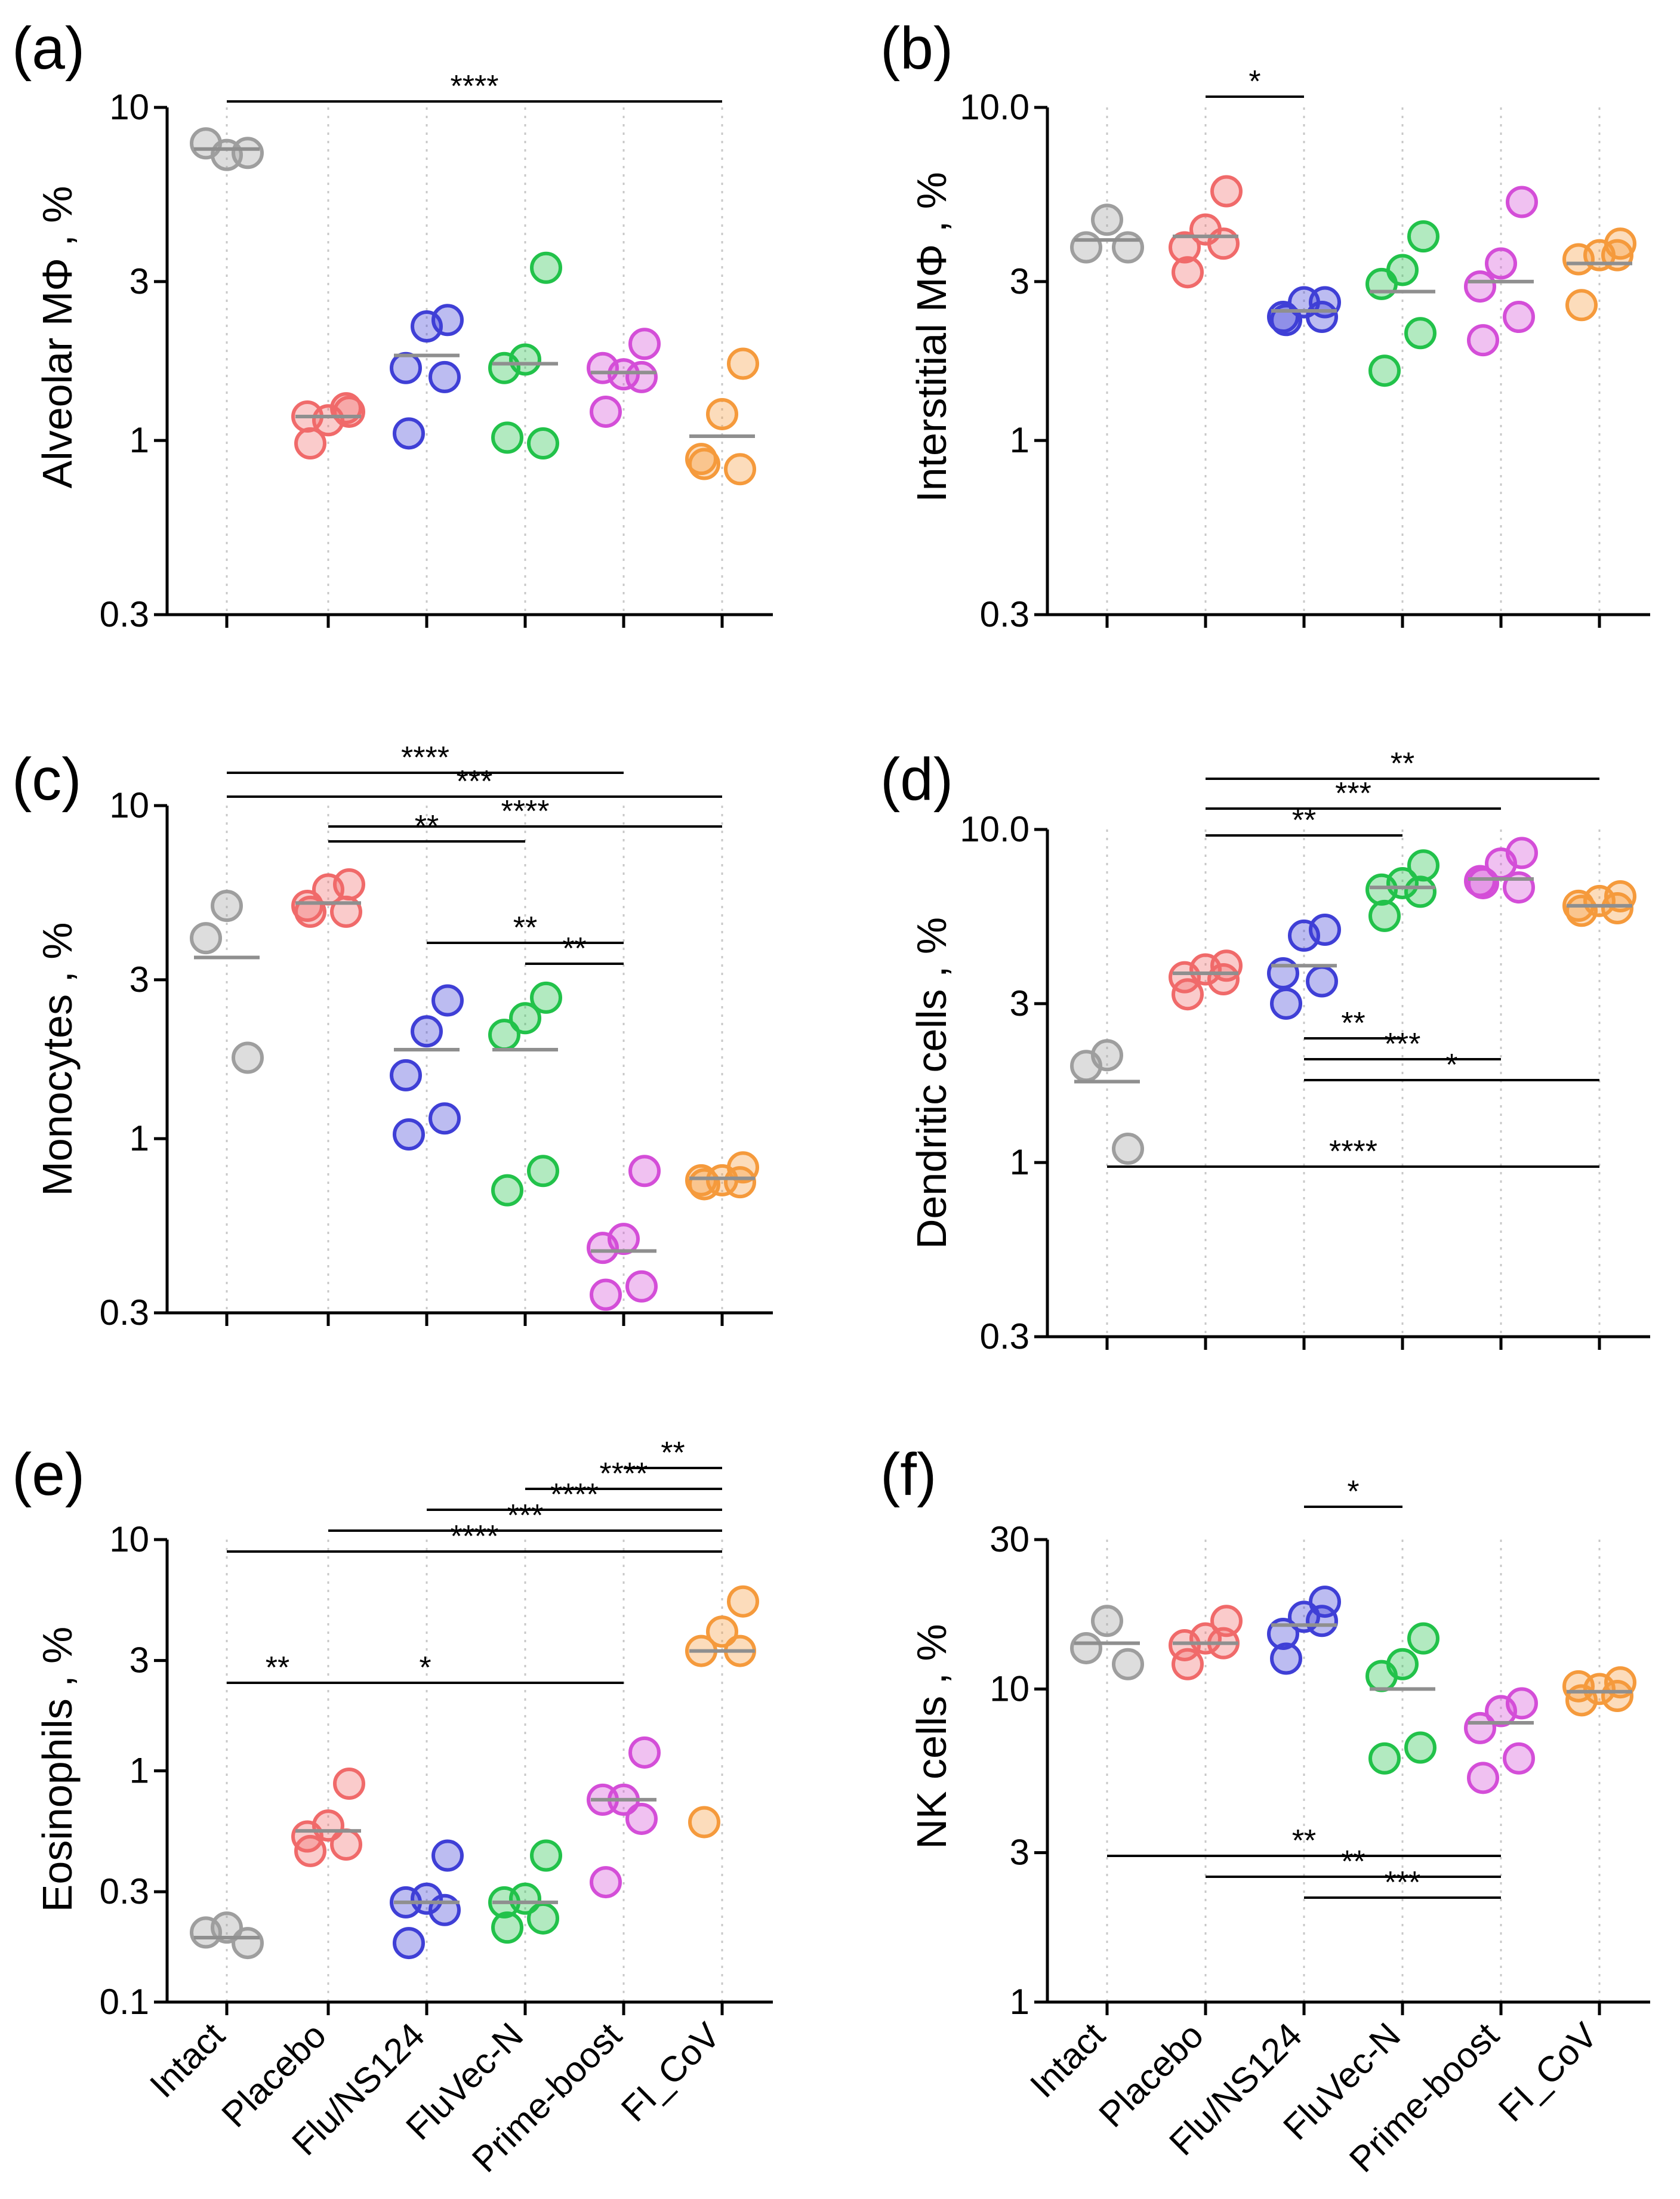 The image size is (1680, 2199). What do you see at coordinates (57, 1059) in the screenshot?
I see `y-axis-label: Monocytes , %` at bounding box center [57, 1059].